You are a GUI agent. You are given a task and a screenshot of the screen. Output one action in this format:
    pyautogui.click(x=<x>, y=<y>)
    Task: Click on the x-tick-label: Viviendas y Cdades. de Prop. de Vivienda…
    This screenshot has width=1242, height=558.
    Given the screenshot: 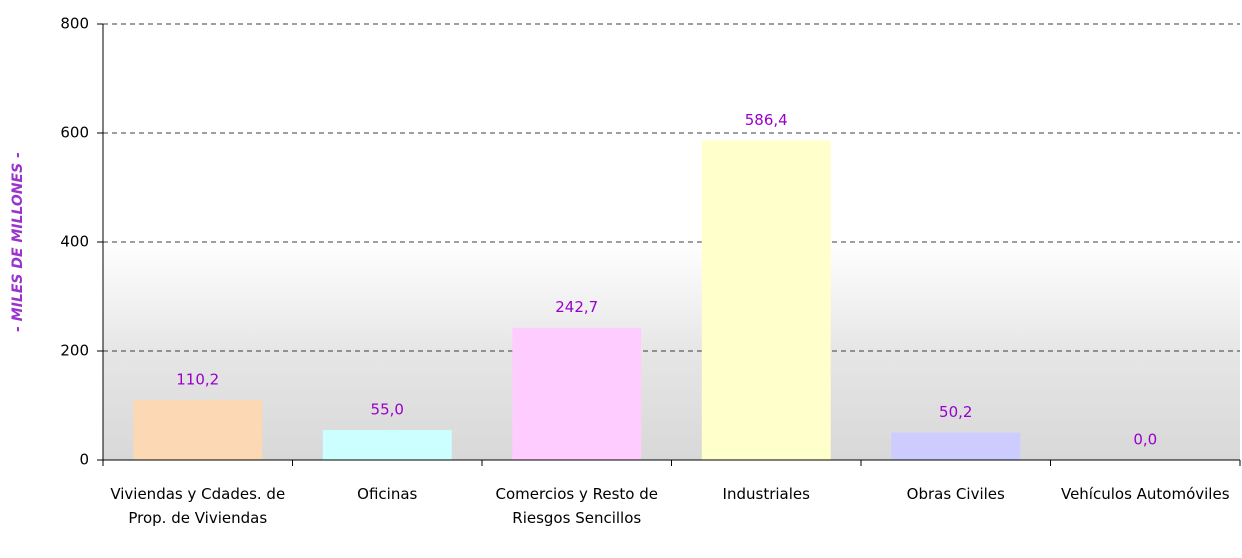 What is the action you would take?
    pyautogui.click(x=198, y=506)
    